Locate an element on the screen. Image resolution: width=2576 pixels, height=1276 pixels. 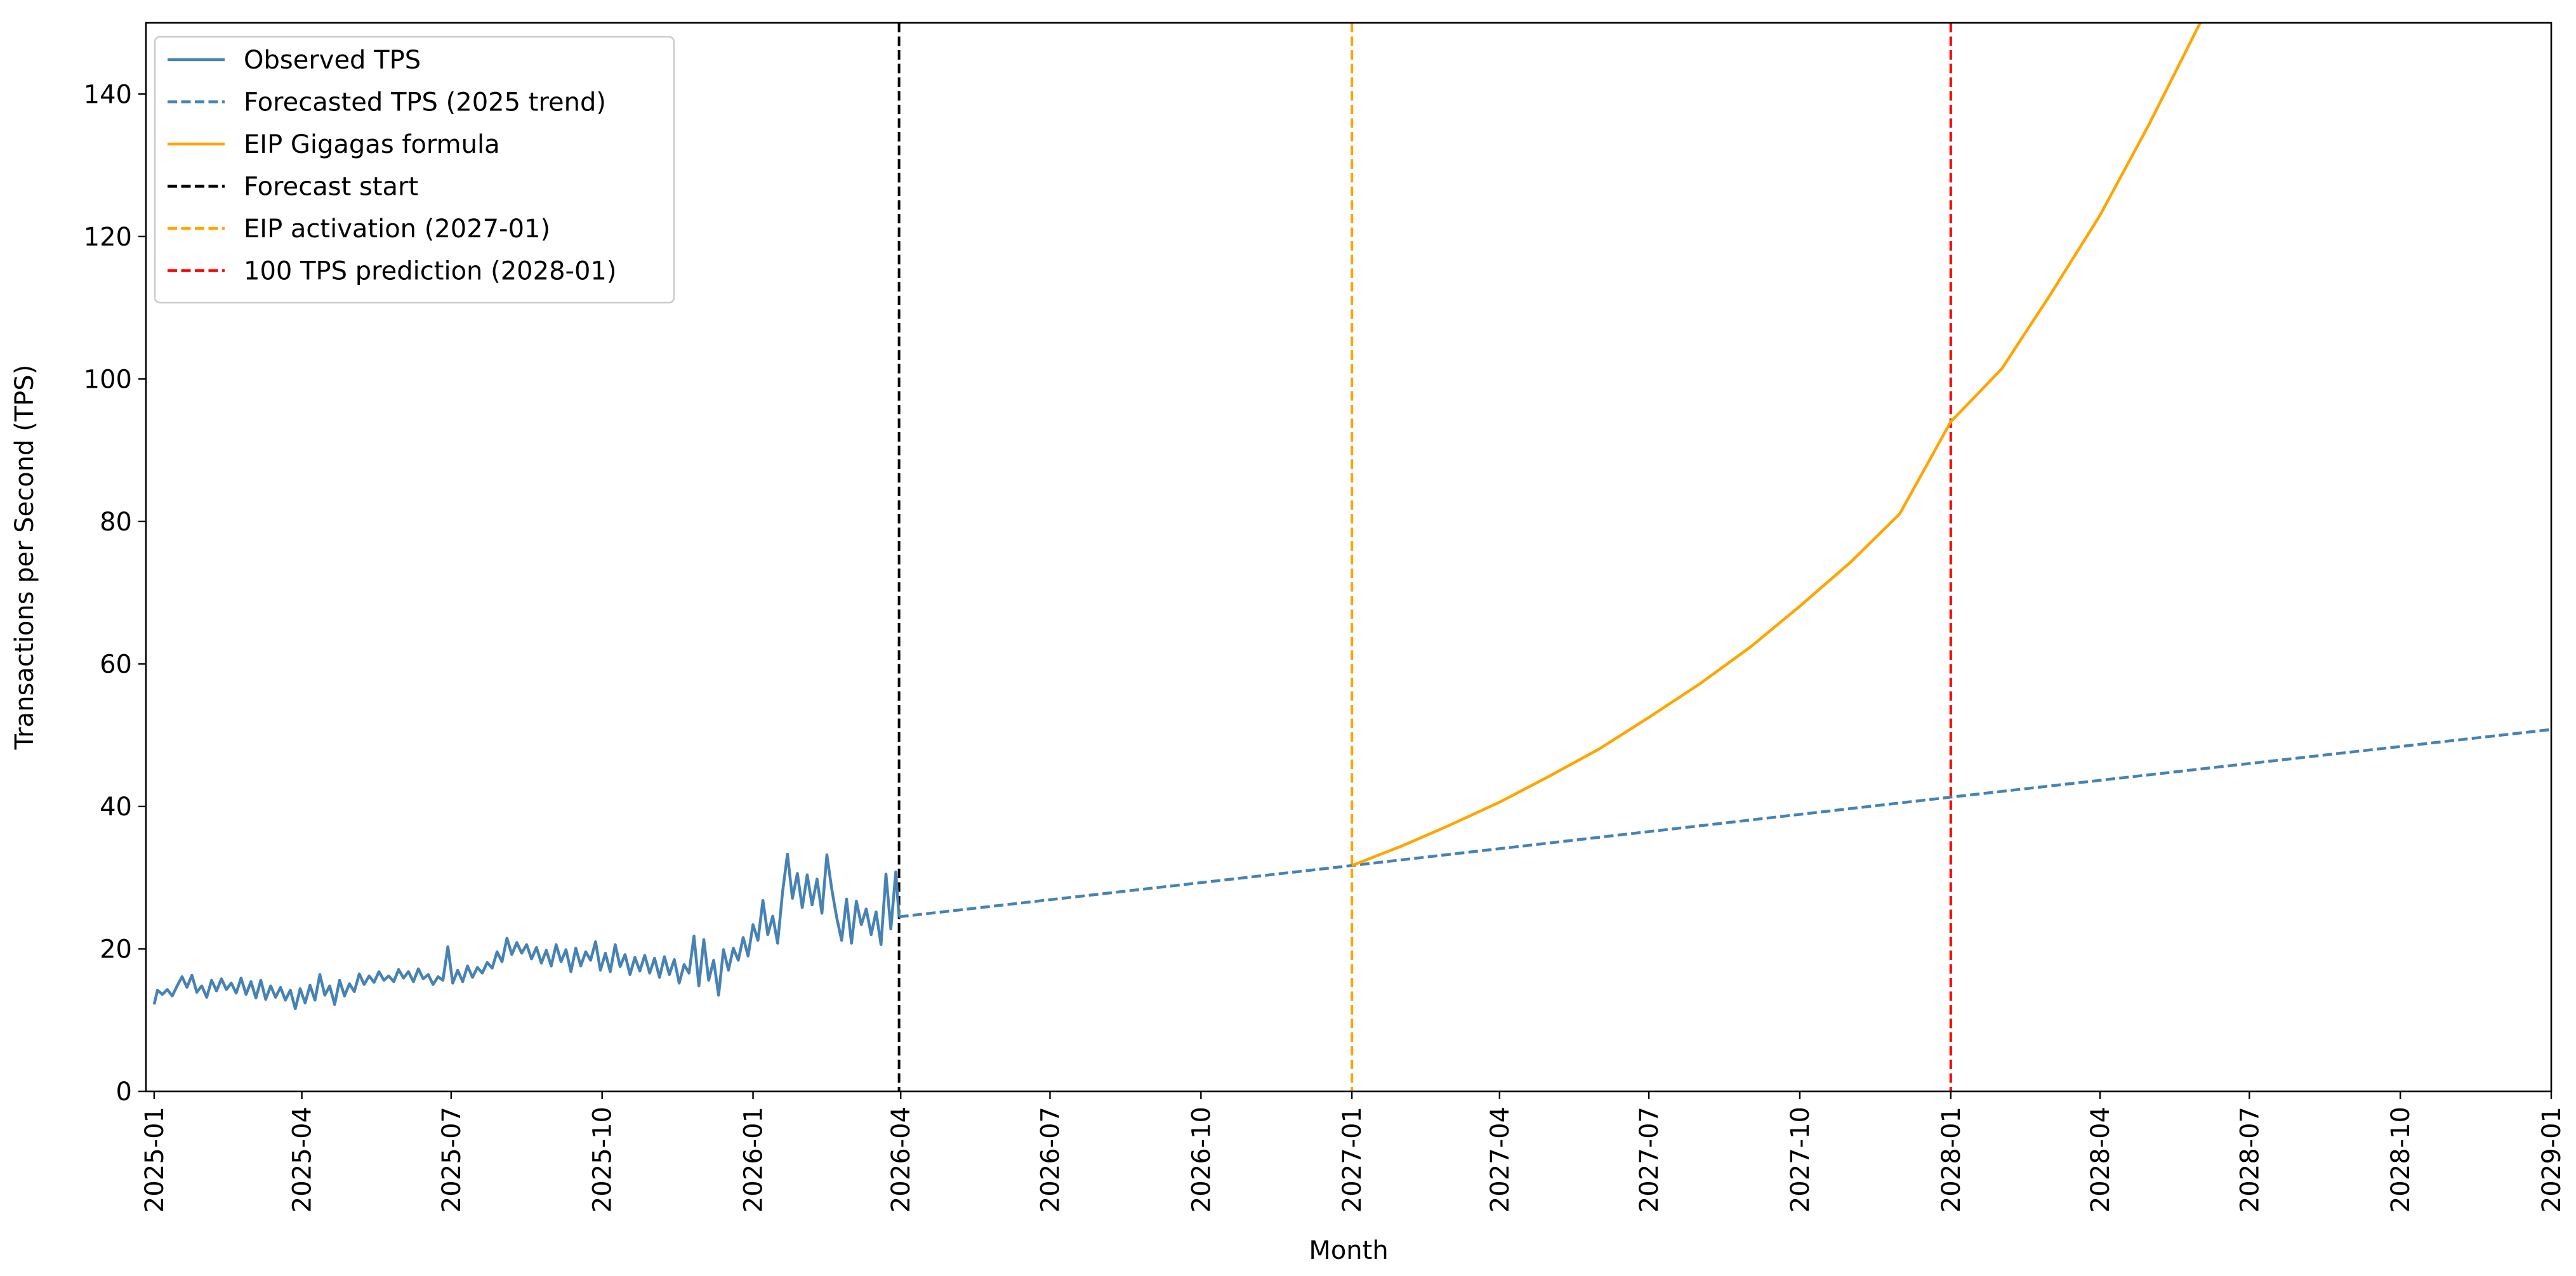
x-tick-label: 2026-04 is located at coordinates (901, 1160).